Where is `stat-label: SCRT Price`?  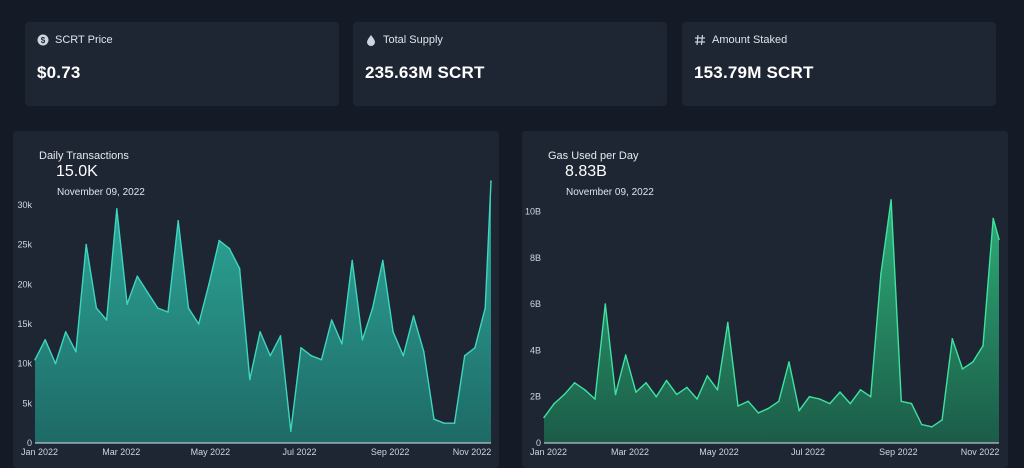
stat-label: SCRT Price is located at coordinates (84, 40).